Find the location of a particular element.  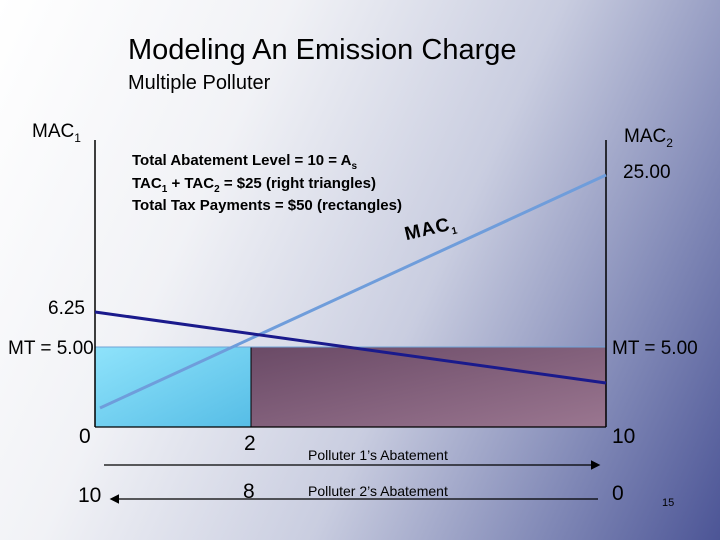

total-abatement-text: Total Abatement Level = 10 = As is located at coordinates (245, 162).